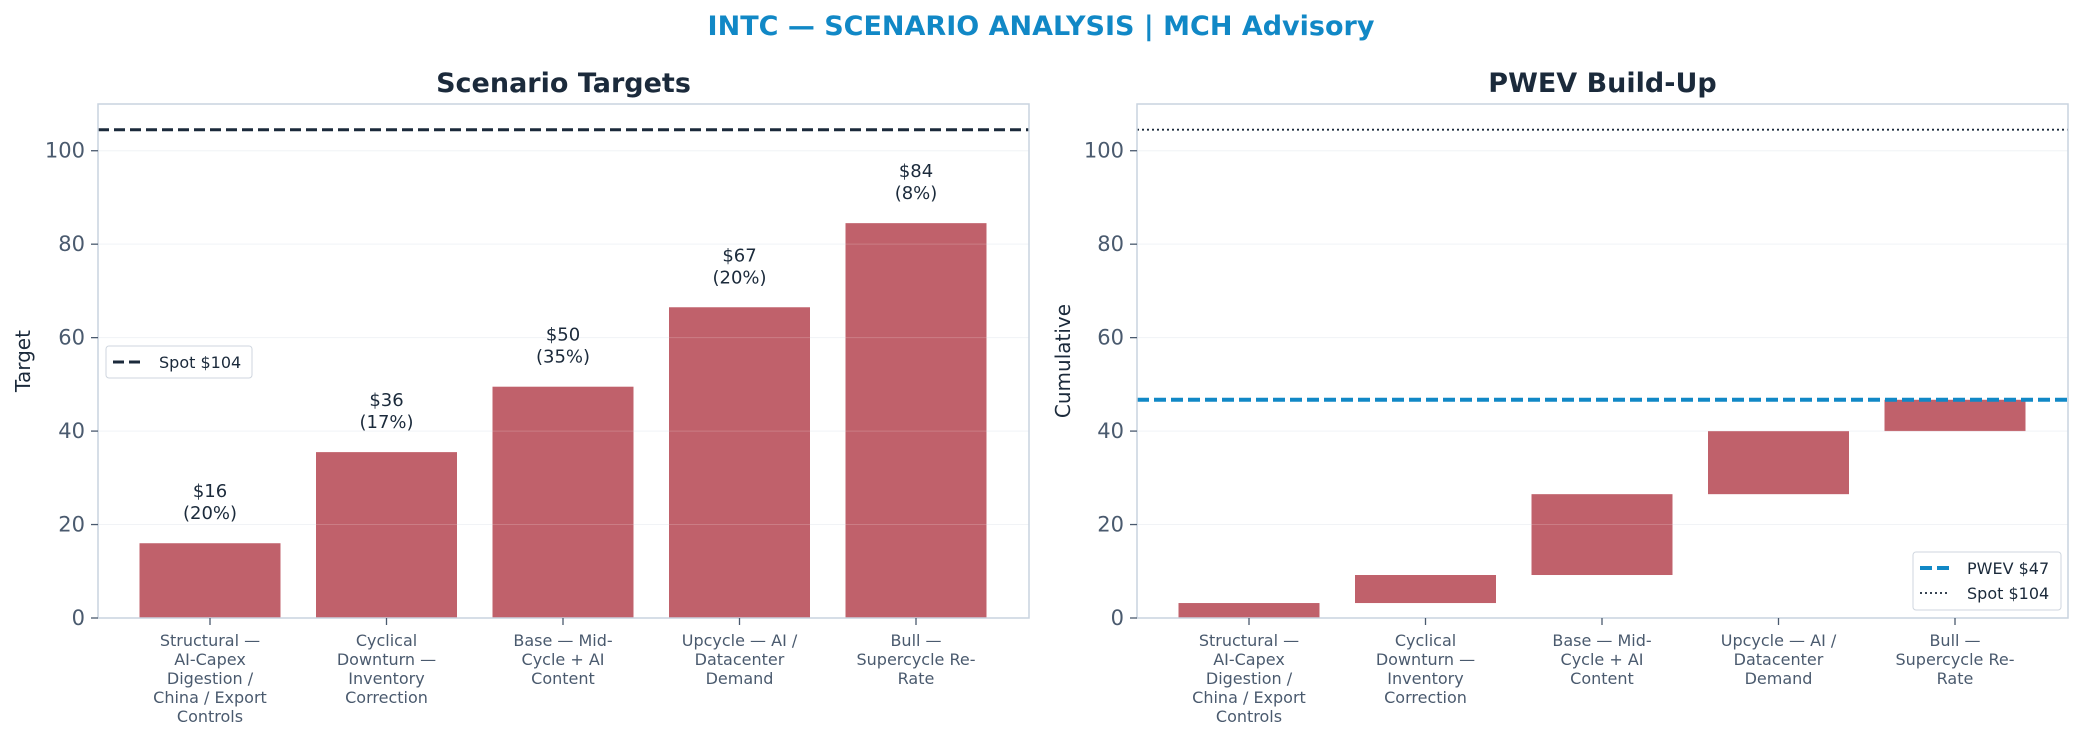 This screenshot has height=742, width=2083. What do you see at coordinates (916, 171) in the screenshot?
I see `bar-value-label: $84` at bounding box center [916, 171].